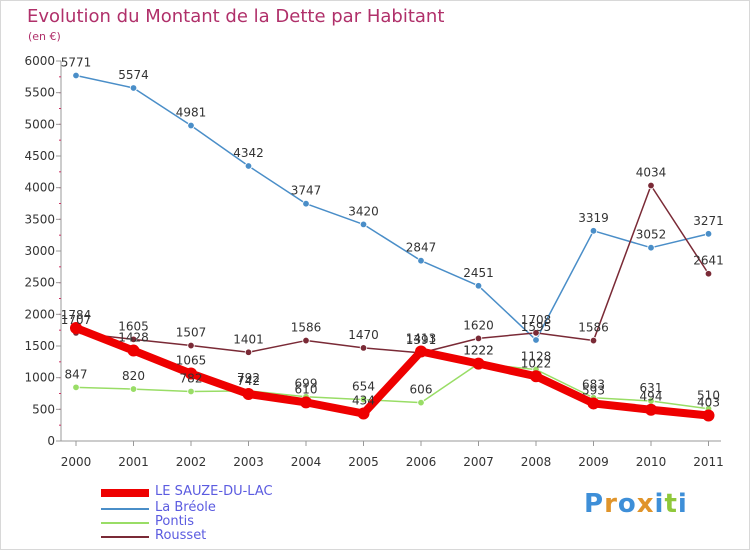 Image resolution: width=750 pixels, height=550 pixels. Describe the element at coordinates (39, 346) in the screenshot. I see `y-tick-label: 1500` at that location.